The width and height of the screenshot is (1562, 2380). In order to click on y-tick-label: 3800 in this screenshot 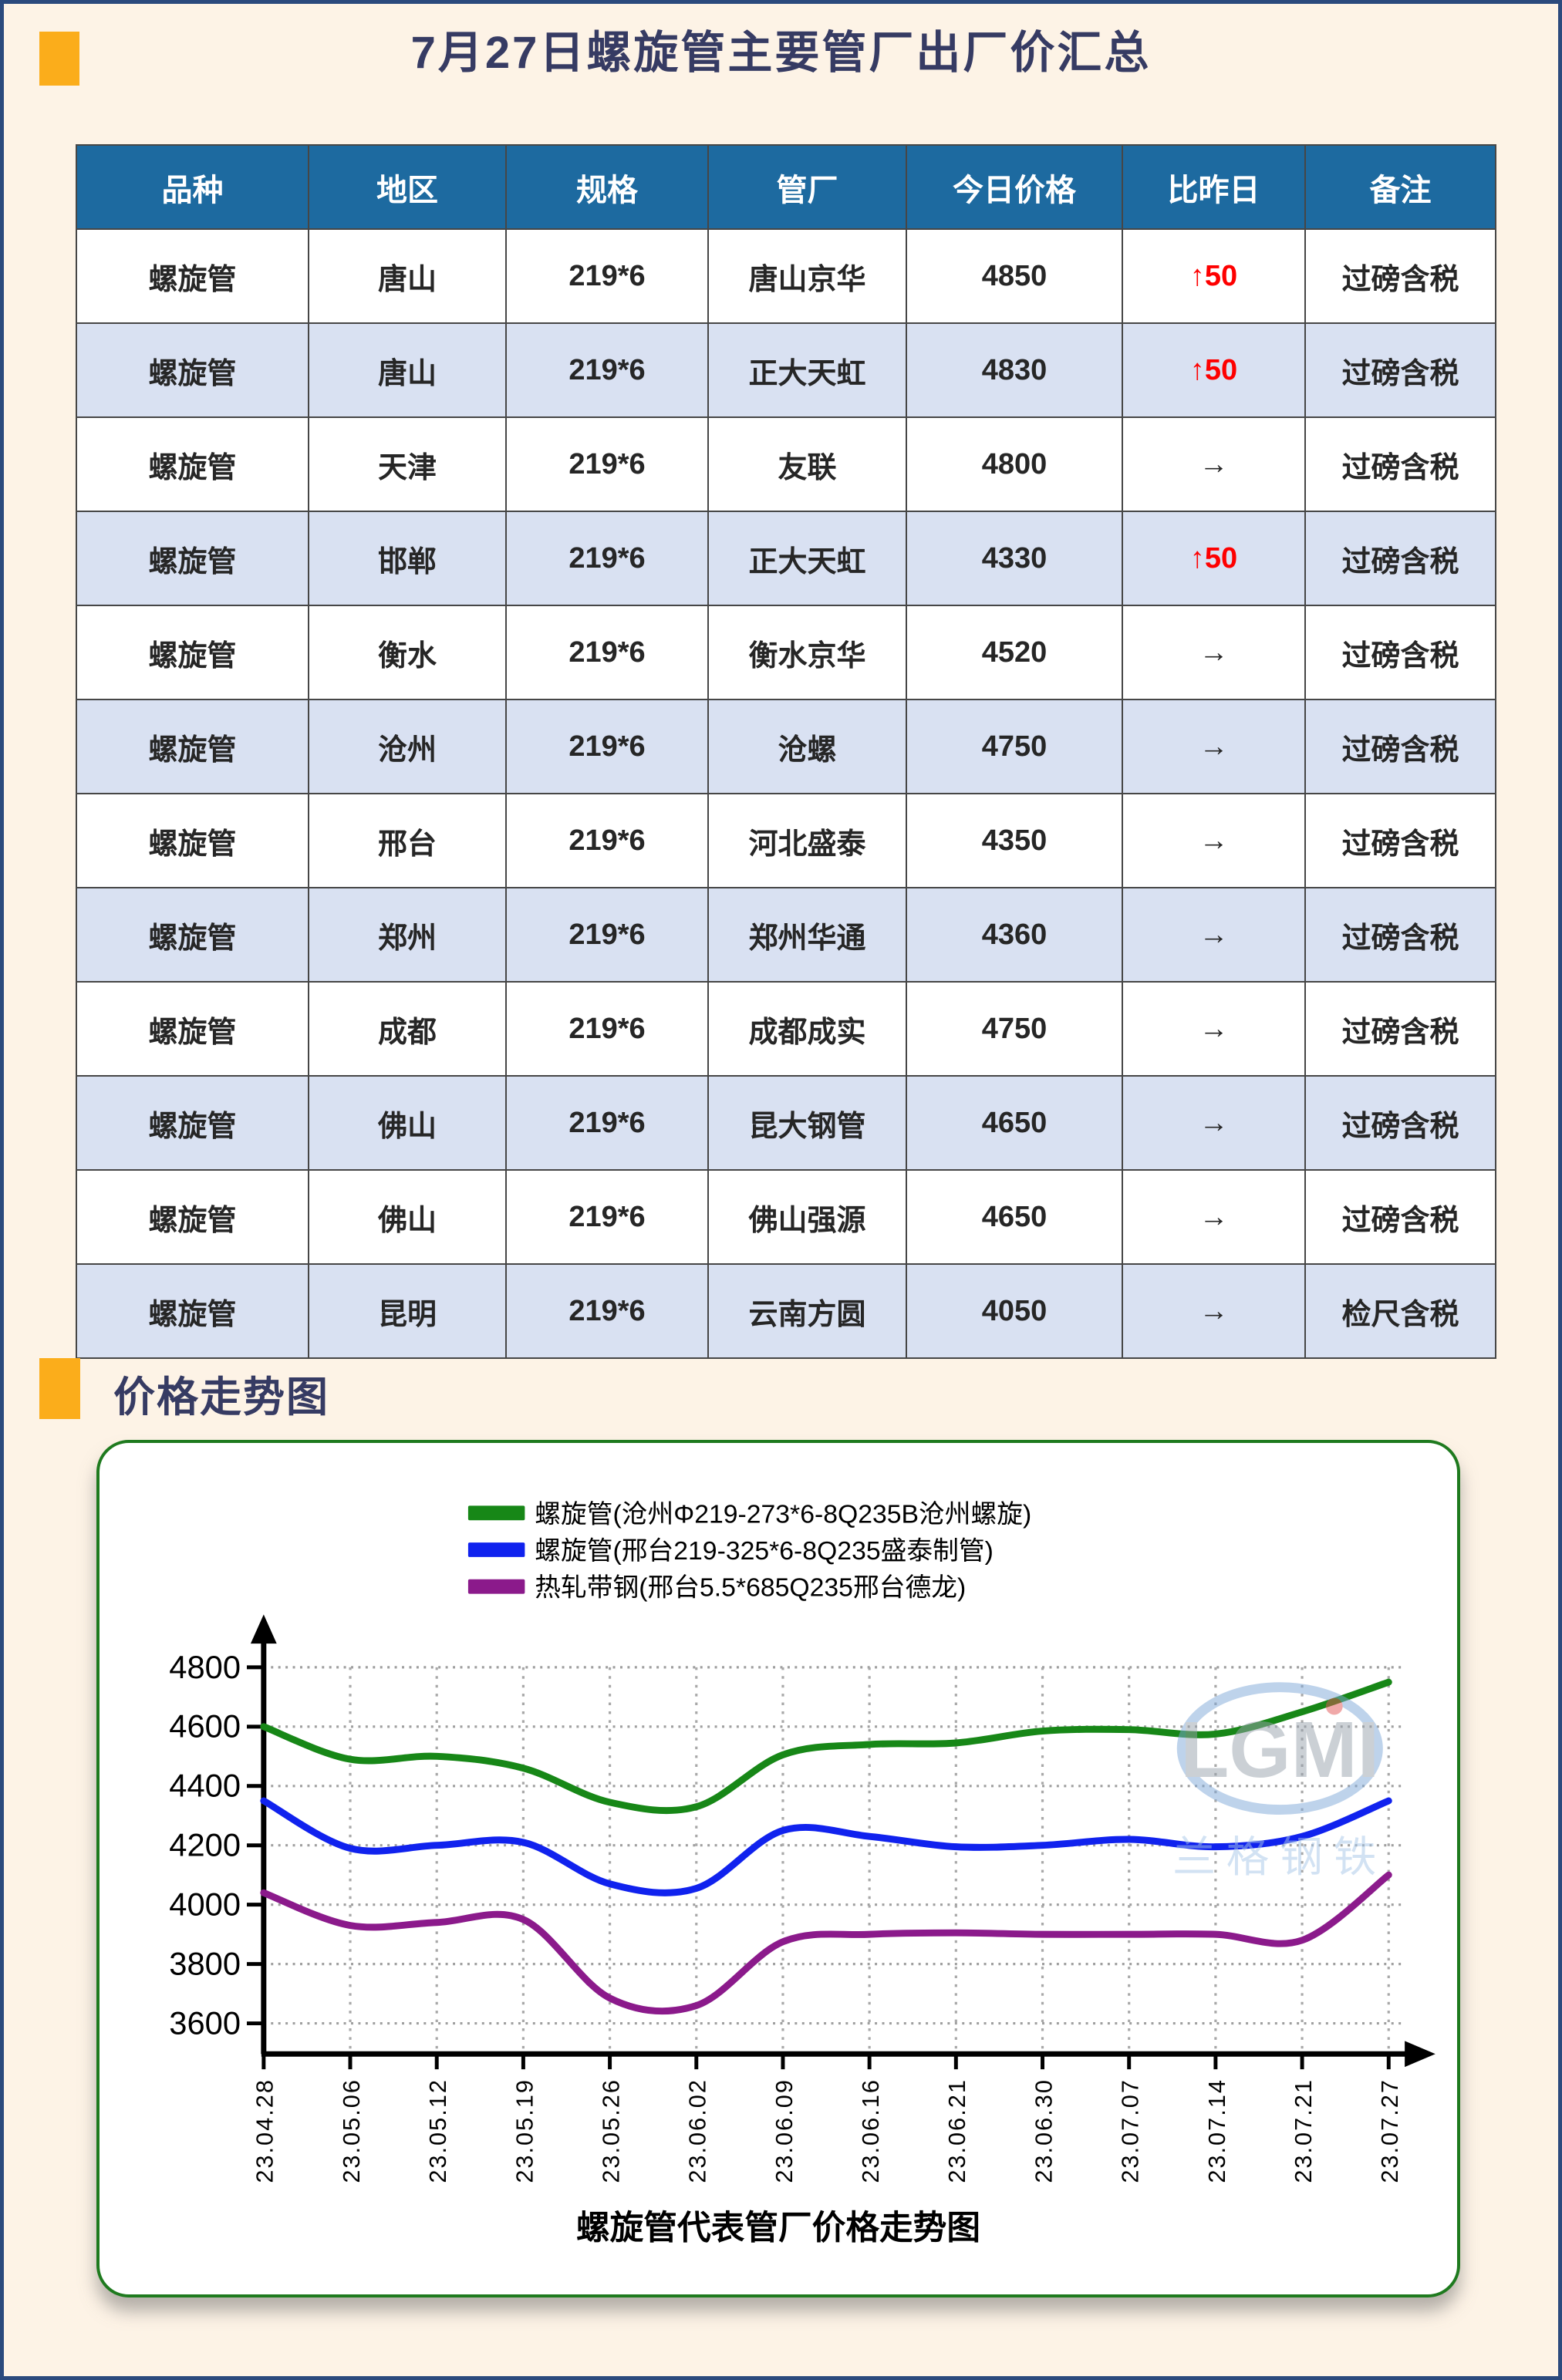, I will do `click(205, 1964)`.